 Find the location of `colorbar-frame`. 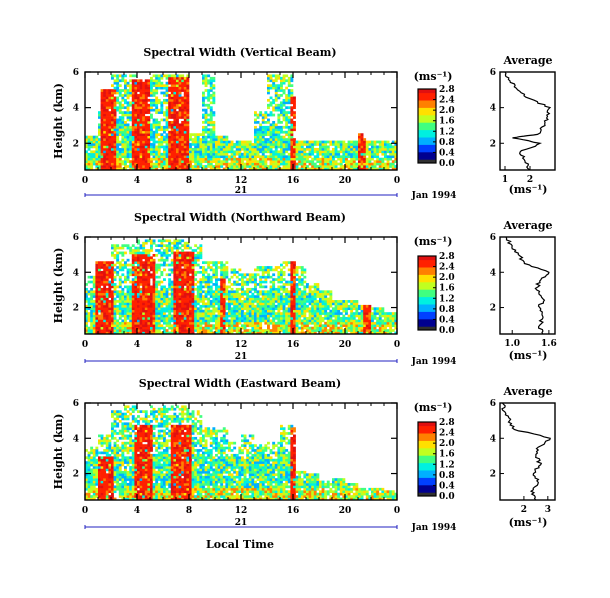

colorbar-frame is located at coordinates (427, 126).